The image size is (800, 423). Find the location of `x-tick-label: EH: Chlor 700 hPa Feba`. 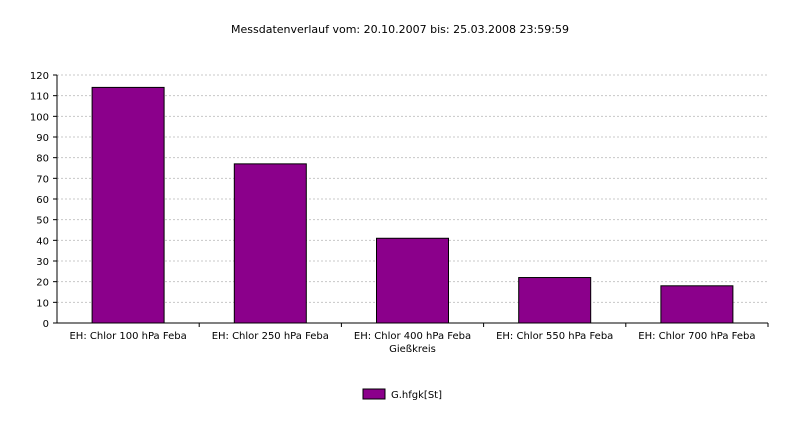

x-tick-label: EH: Chlor 700 hPa Feba is located at coordinates (696, 336).